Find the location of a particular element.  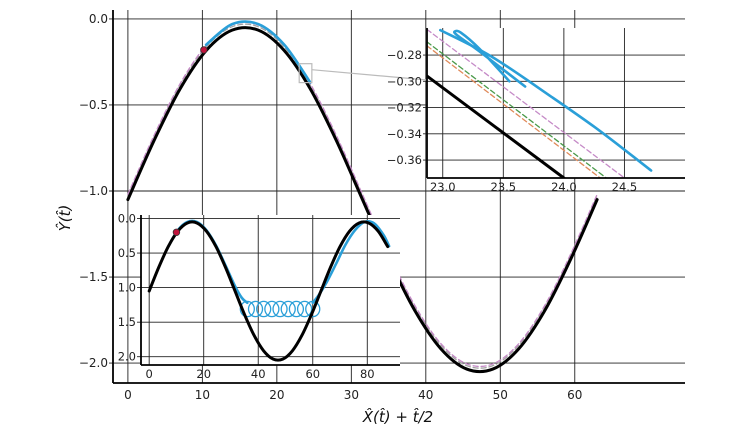

y-tick-label: −0.34 is located at coordinates (404, 134).